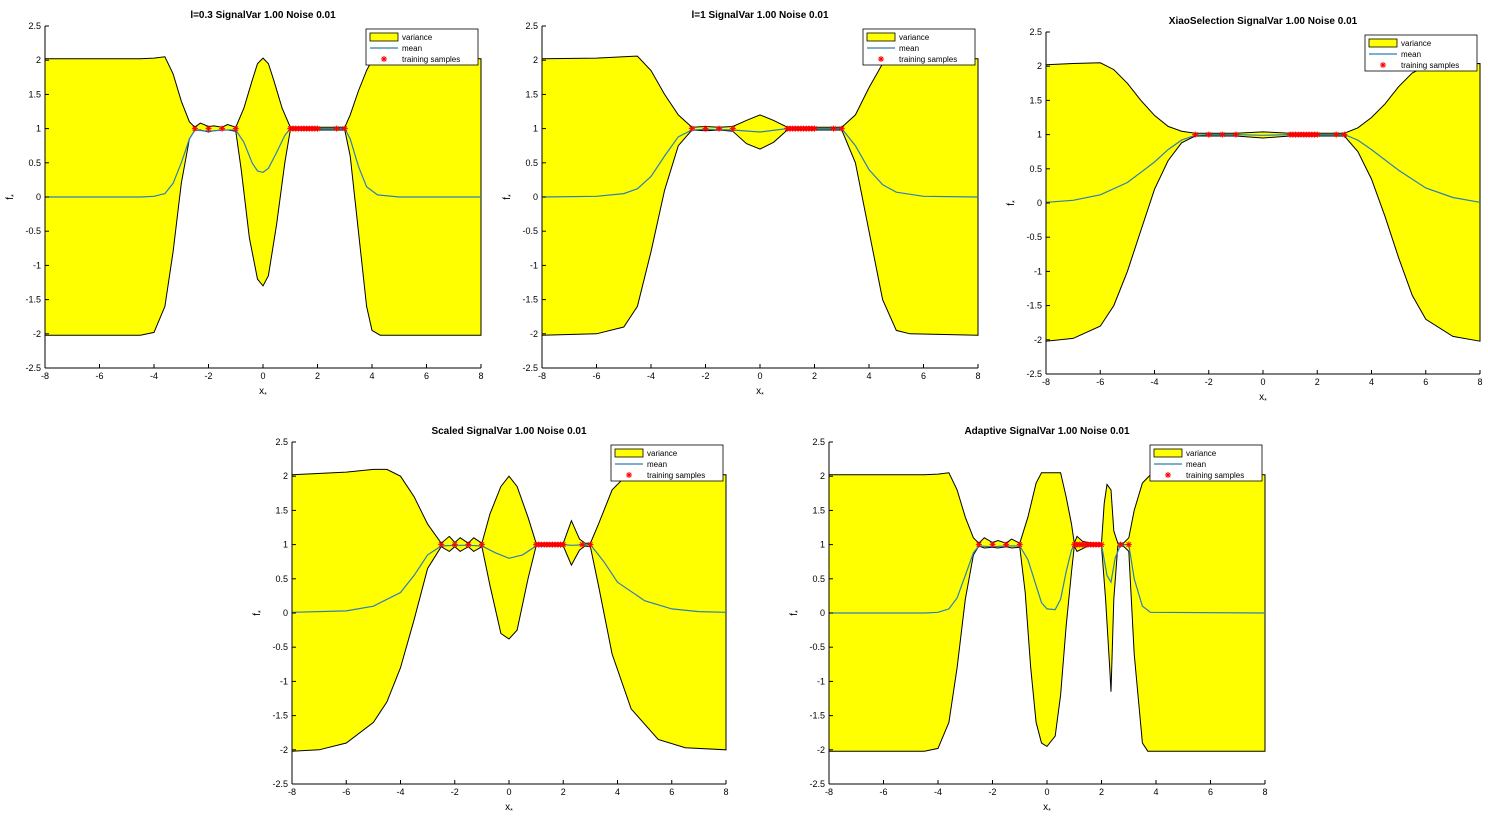  Describe the element at coordinates (531, 163) in the screenshot. I see `y-tick-label: 0.5` at that location.